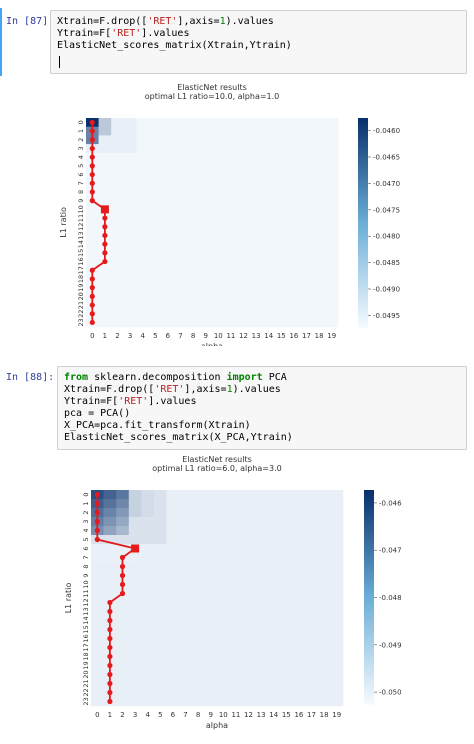 This screenshot has width=474, height=744. What do you see at coordinates (178, 414) in the screenshot?
I see `code-line: pca = PCA()` at bounding box center [178, 414].